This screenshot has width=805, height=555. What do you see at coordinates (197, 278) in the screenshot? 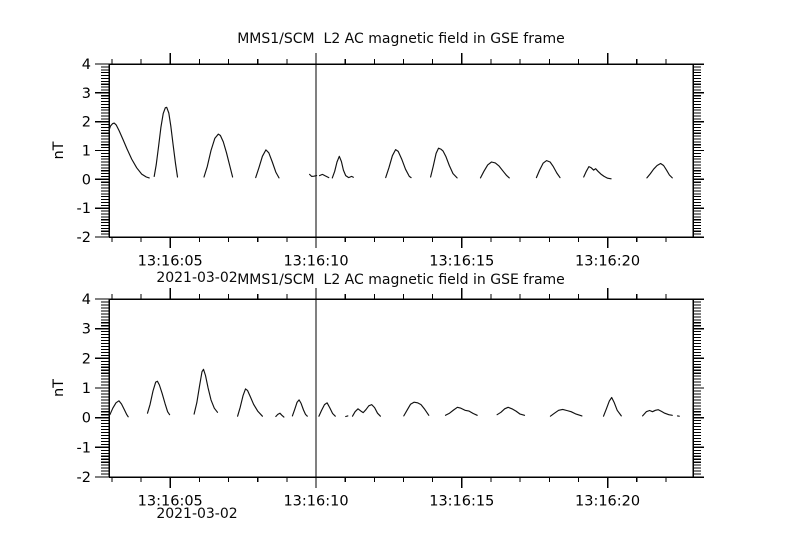
I see `panel1-date-label: 2021-03-02` at bounding box center [197, 278].